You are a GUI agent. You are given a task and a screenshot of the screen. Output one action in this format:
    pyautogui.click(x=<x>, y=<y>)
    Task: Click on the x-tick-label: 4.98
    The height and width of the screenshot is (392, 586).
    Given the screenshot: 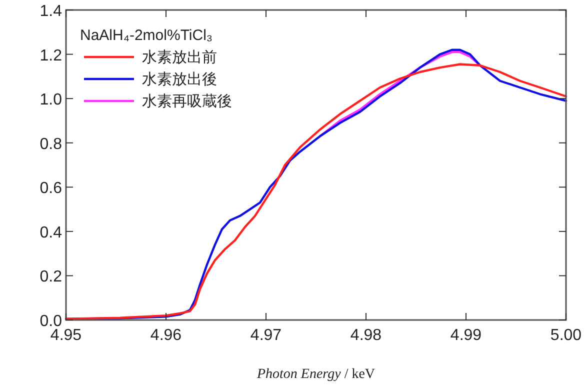 What is the action you would take?
    pyautogui.click(x=366, y=335)
    